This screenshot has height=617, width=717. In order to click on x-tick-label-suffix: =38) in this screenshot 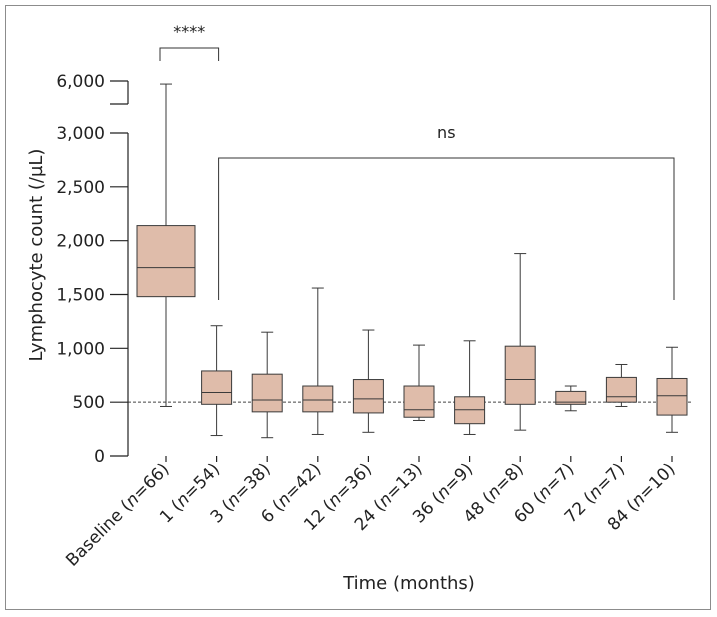, I will do `click(253, 481)`.